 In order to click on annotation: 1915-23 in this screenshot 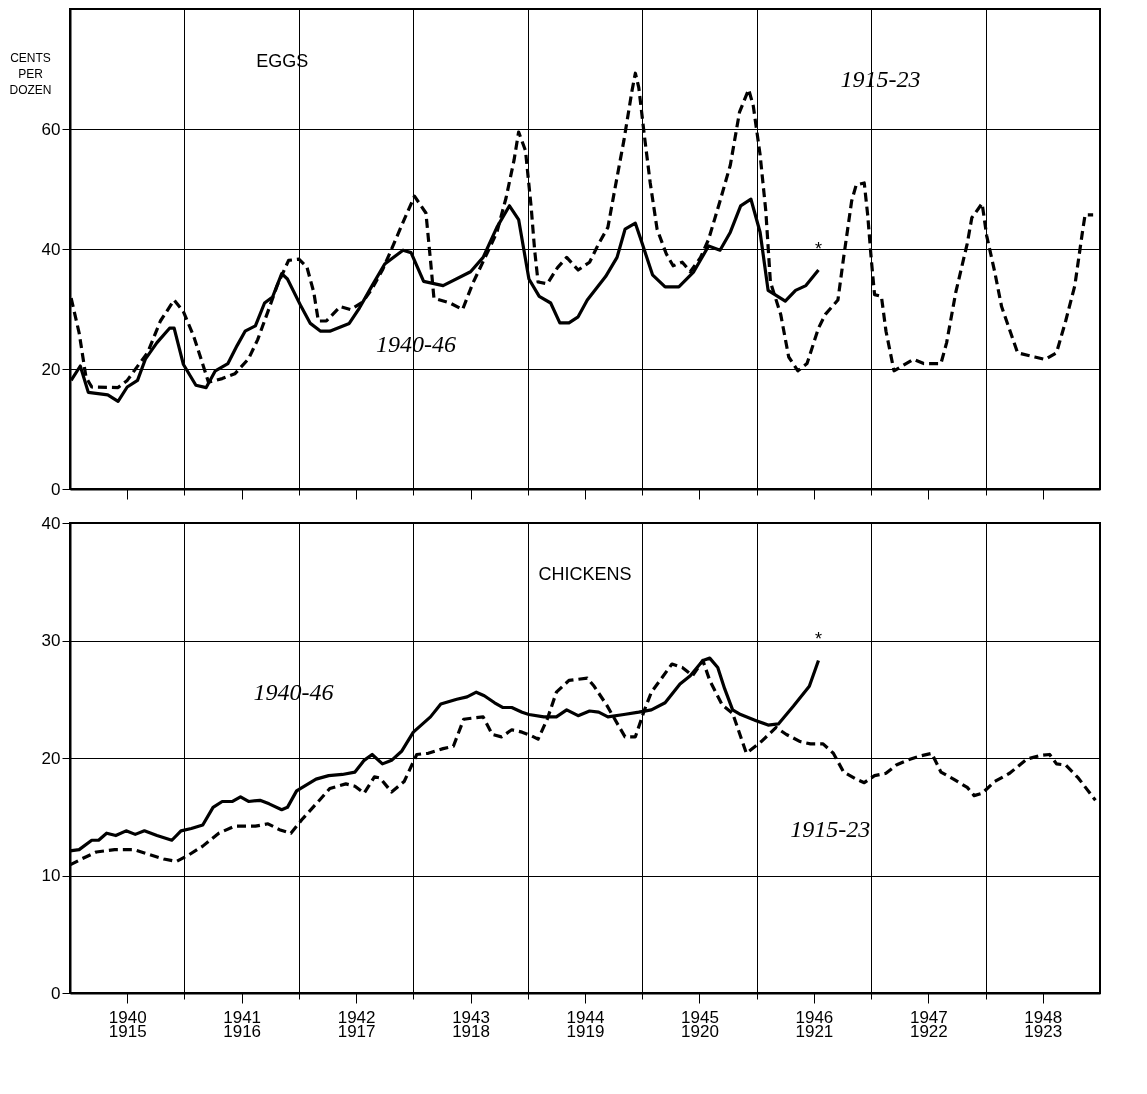, I will do `click(830, 829)`.